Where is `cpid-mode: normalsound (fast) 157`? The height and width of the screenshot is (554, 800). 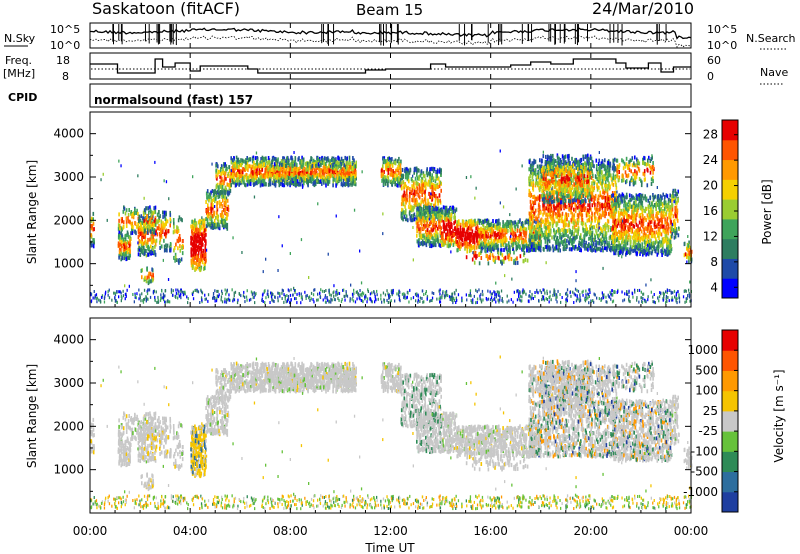
cpid-mode: normalsound (fast) 157 is located at coordinates (173, 100).